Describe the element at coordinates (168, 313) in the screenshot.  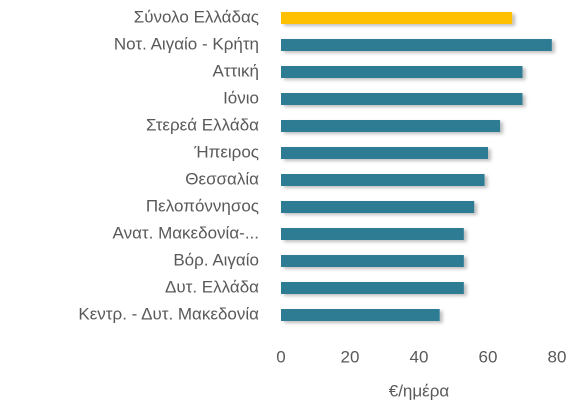
I see `y-tick-label: Κεντρ. - Δυτ. Μακεδονία` at that location.